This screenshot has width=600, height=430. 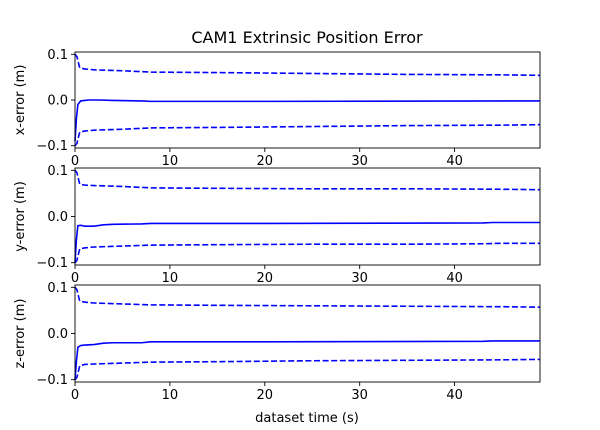 I want to click on z-y-tick-label: 0.1, so click(x=57, y=288).